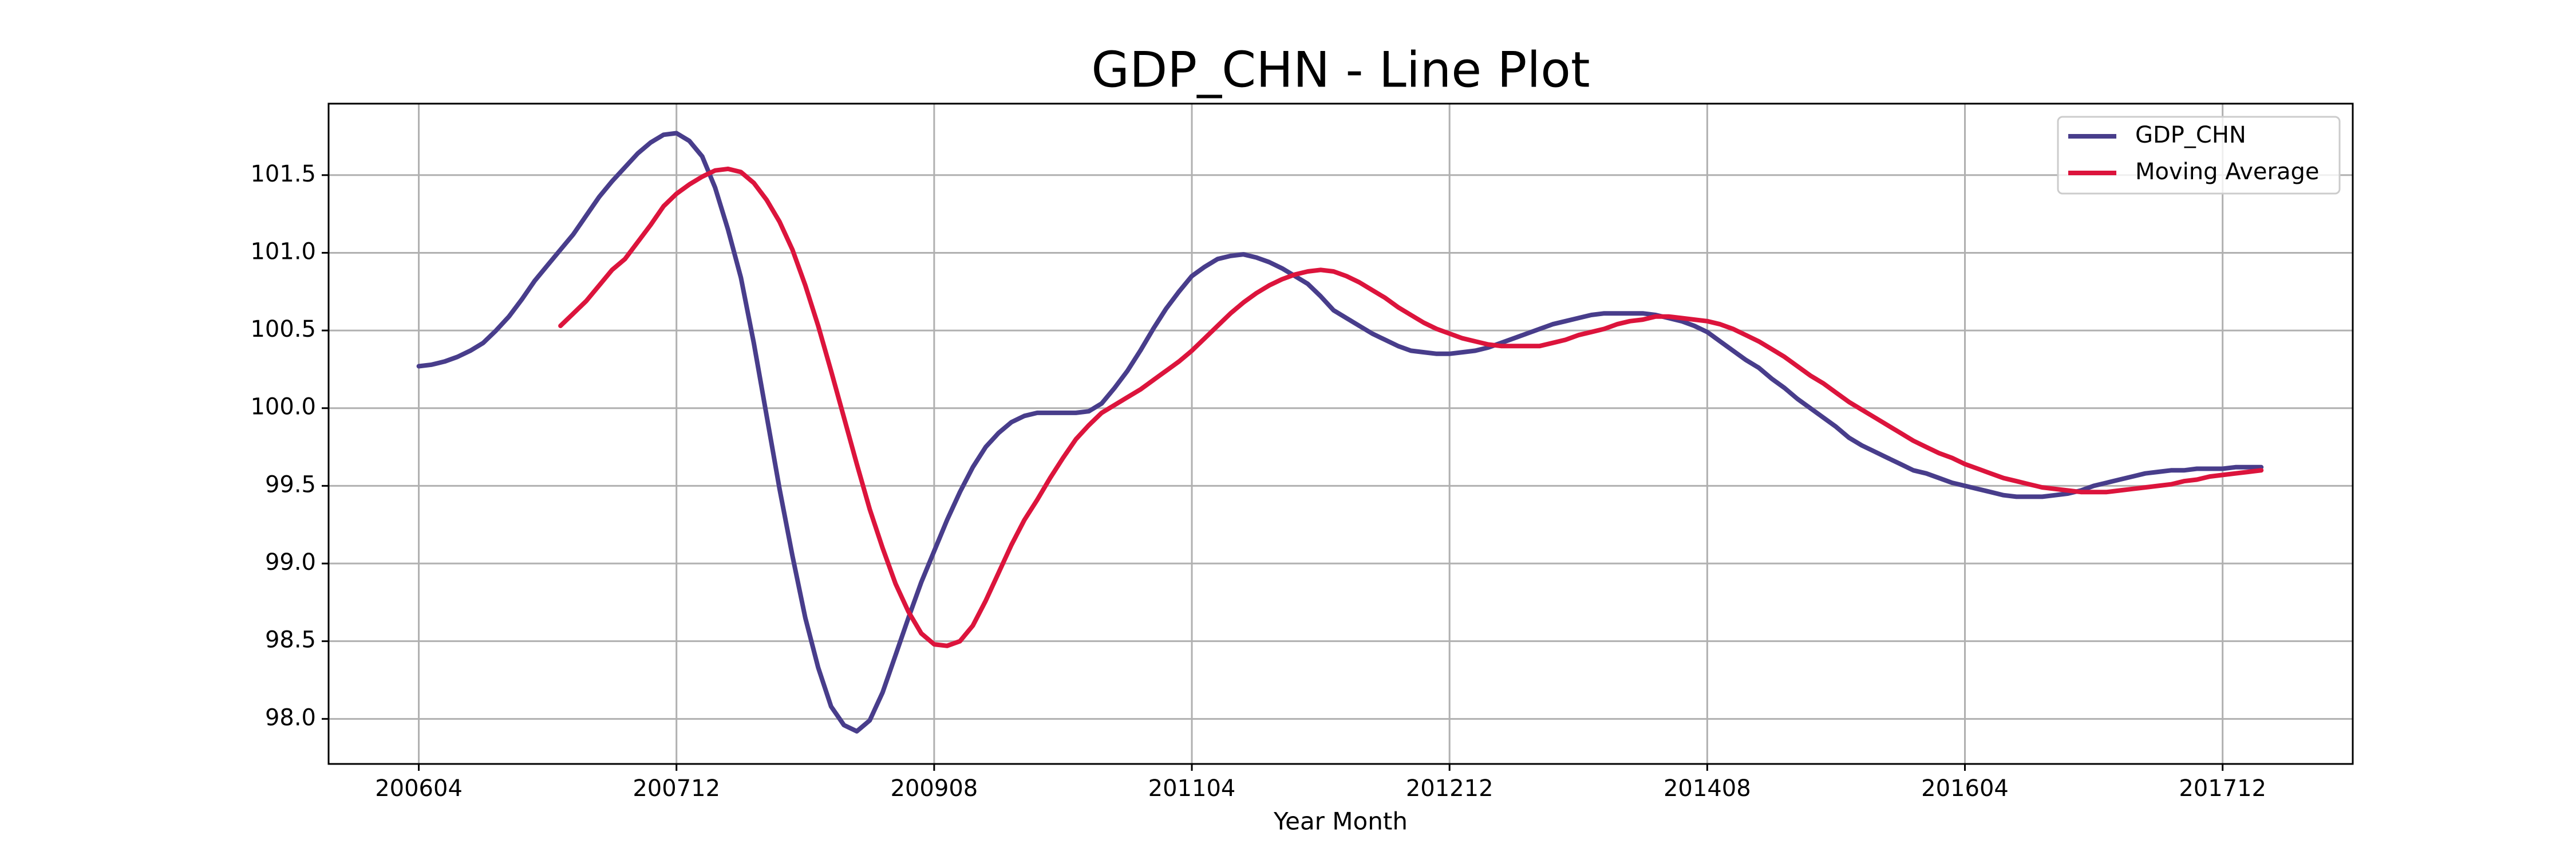 Image resolution: width=2576 pixels, height=859 pixels. I want to click on y-tick-label: 101.5, so click(283, 174).